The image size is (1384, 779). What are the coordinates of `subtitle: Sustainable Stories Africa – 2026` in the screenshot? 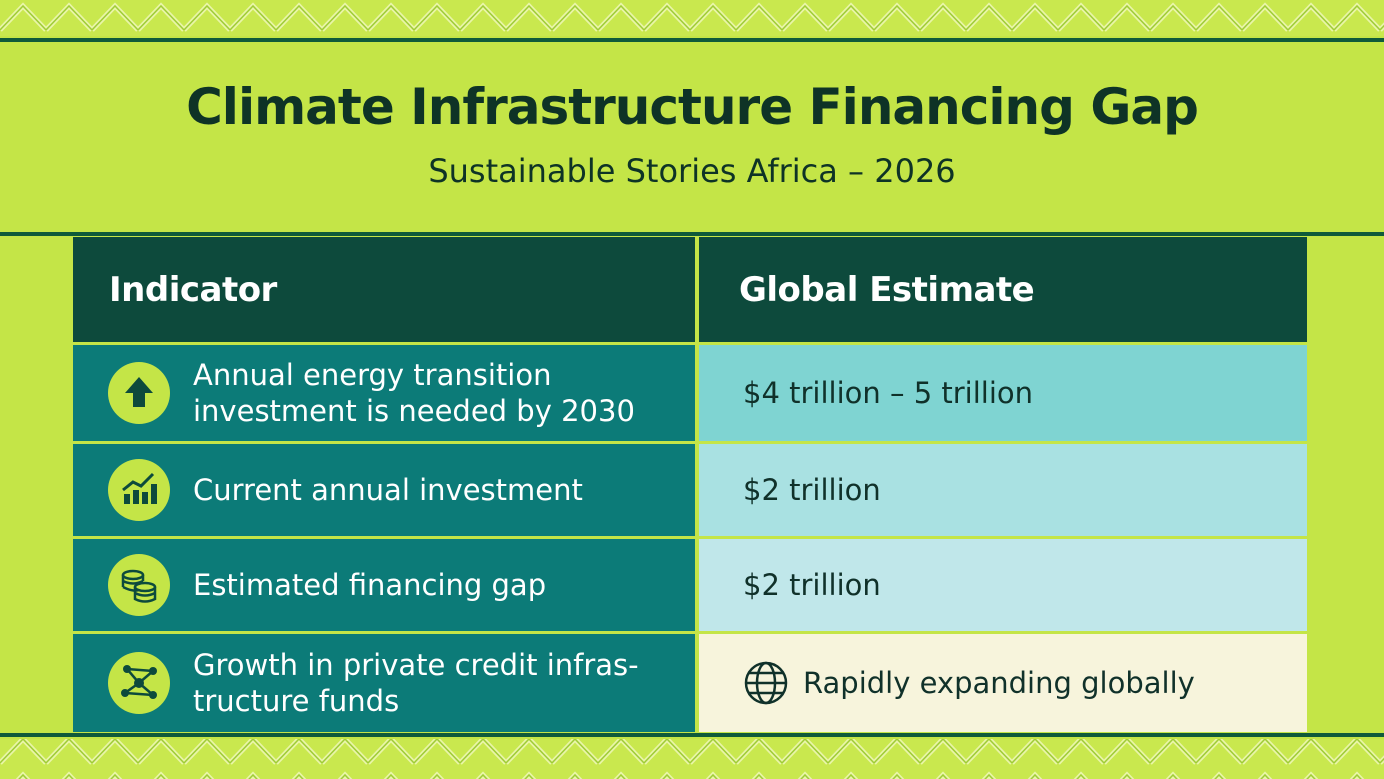 It's located at (692, 171).